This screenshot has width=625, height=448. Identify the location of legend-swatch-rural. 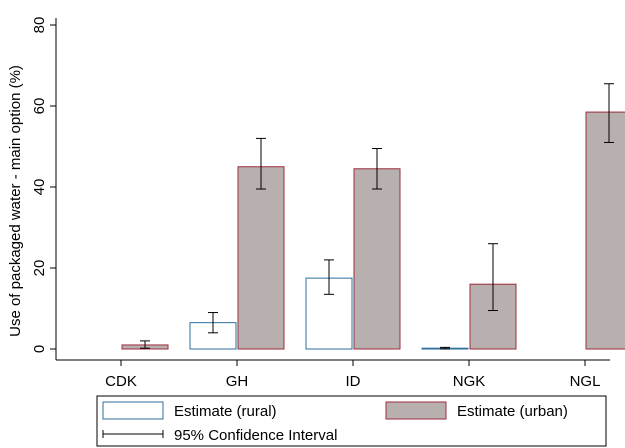
(133, 410).